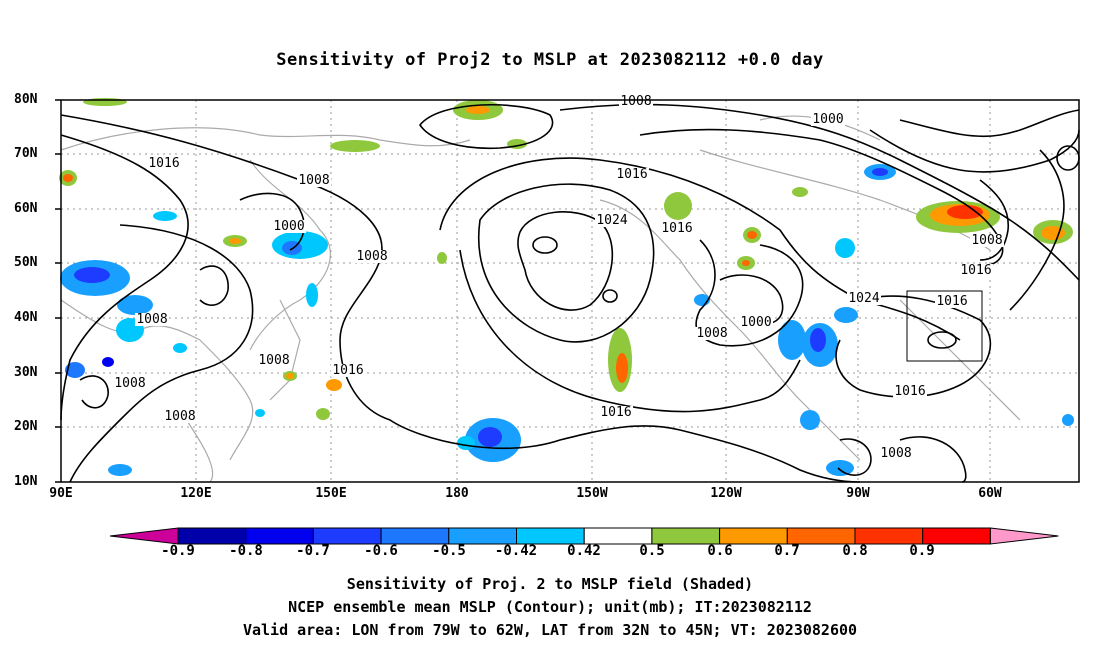 The height and width of the screenshot is (650, 1100). What do you see at coordinates (990, 493) in the screenshot?
I see `lon-label: 60W` at bounding box center [990, 493].